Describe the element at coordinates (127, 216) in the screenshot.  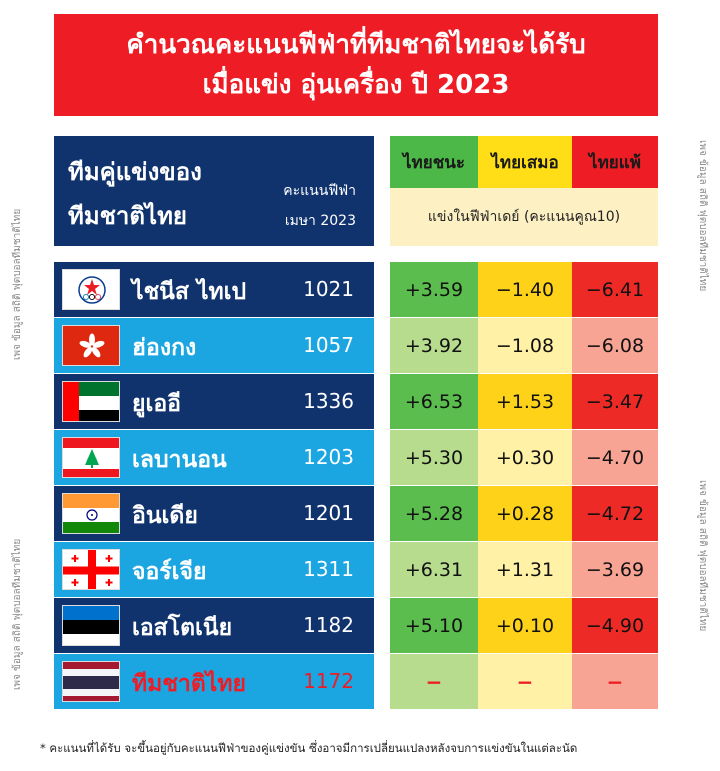
I see `team-header-title-2: ทีมชาติไทย` at that location.